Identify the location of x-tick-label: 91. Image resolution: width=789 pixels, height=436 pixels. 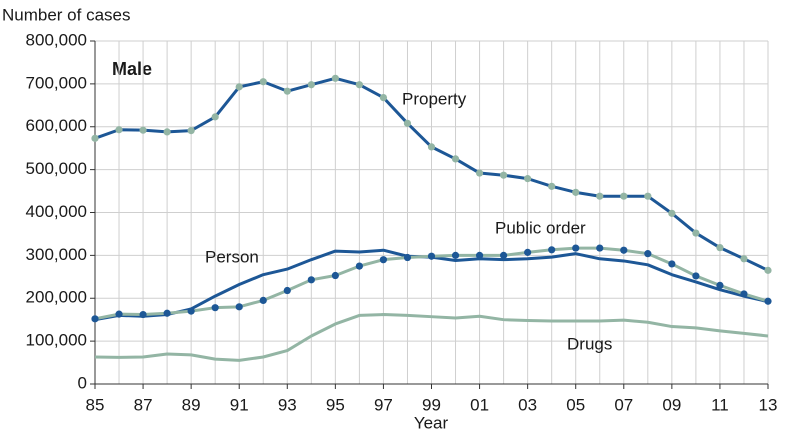
(239, 404).